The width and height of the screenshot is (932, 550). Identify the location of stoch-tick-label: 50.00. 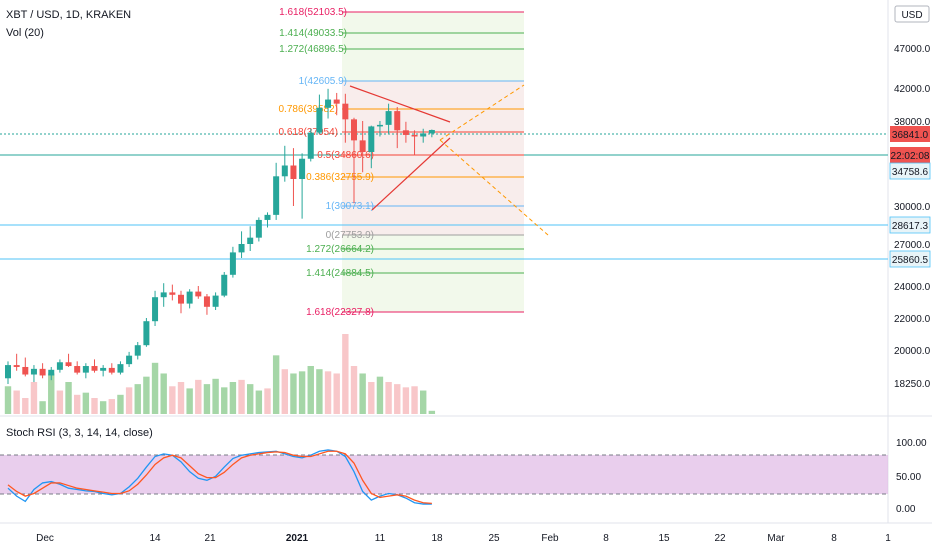
(908, 477).